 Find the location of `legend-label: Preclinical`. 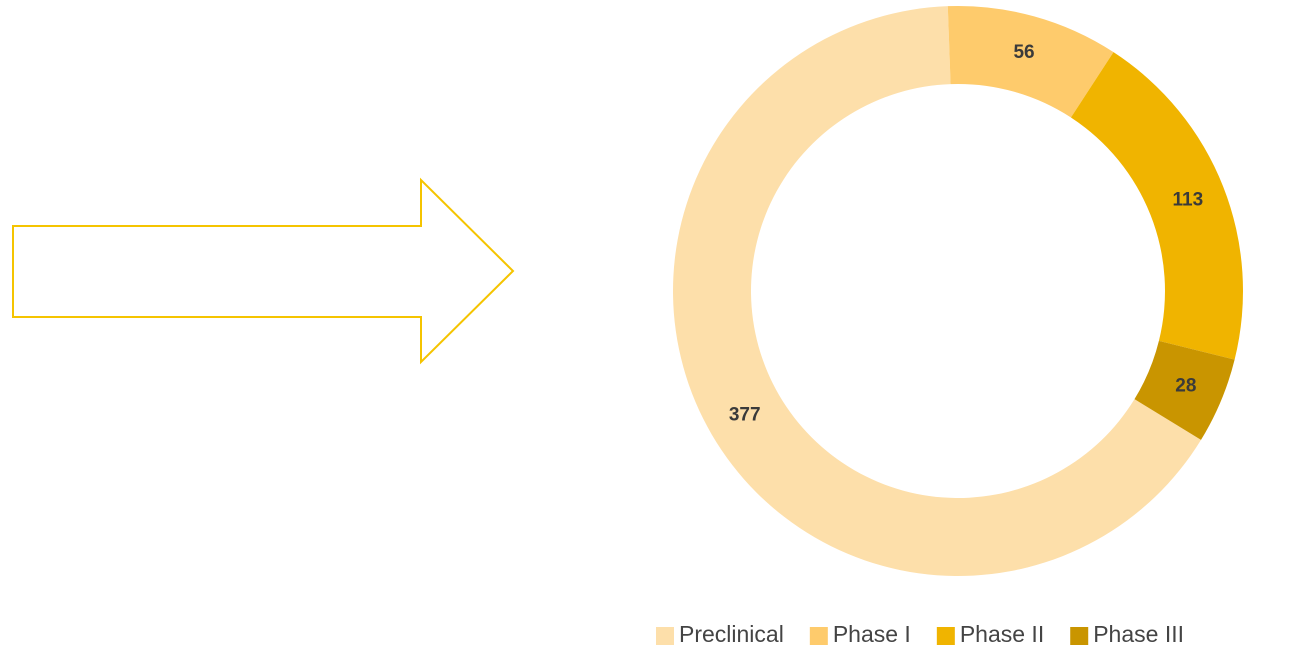

legend-label: Preclinical is located at coordinates (731, 634).